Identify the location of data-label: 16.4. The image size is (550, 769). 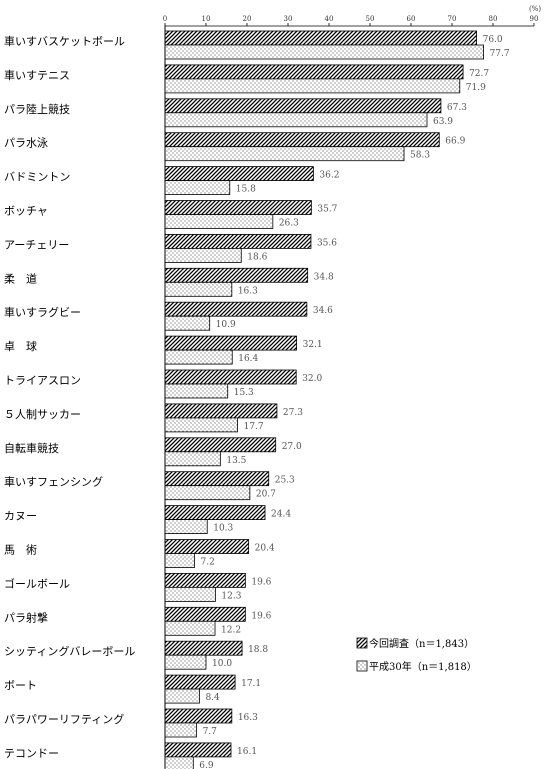
(248, 359).